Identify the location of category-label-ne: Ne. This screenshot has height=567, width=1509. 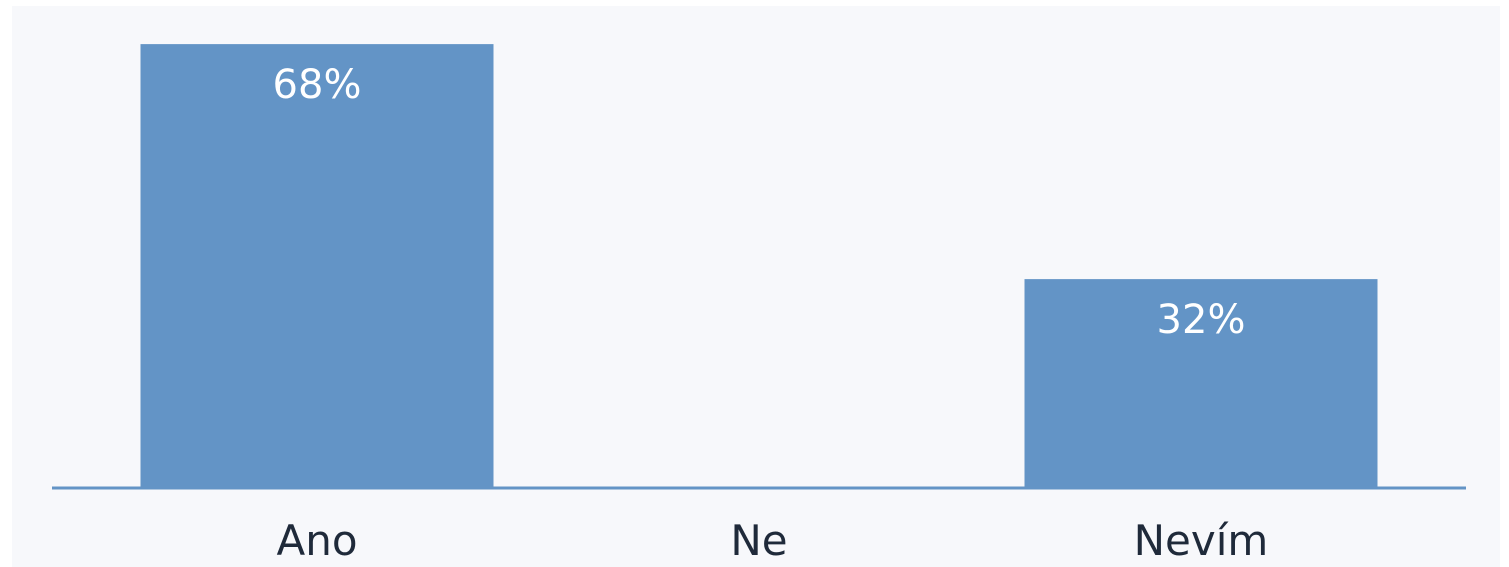
(758, 540).